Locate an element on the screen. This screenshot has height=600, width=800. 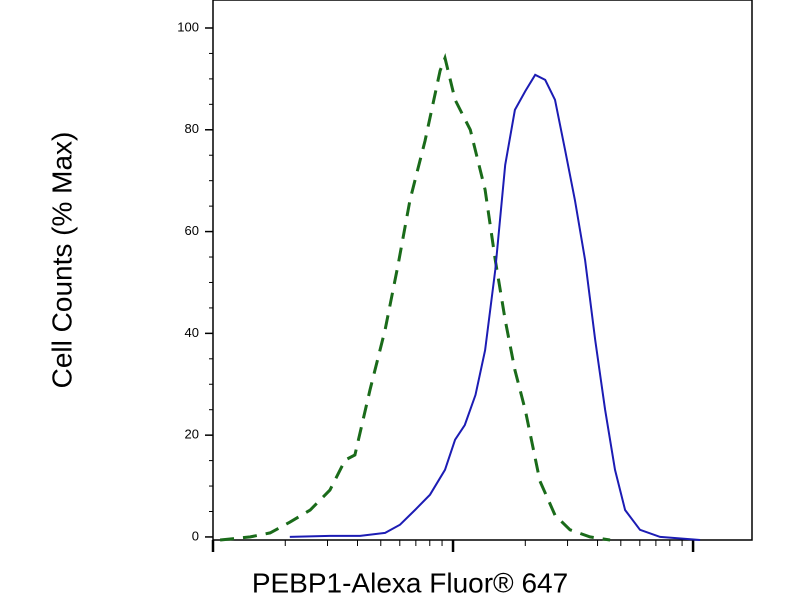
y-tick-label: 80 is located at coordinates (192, 128).